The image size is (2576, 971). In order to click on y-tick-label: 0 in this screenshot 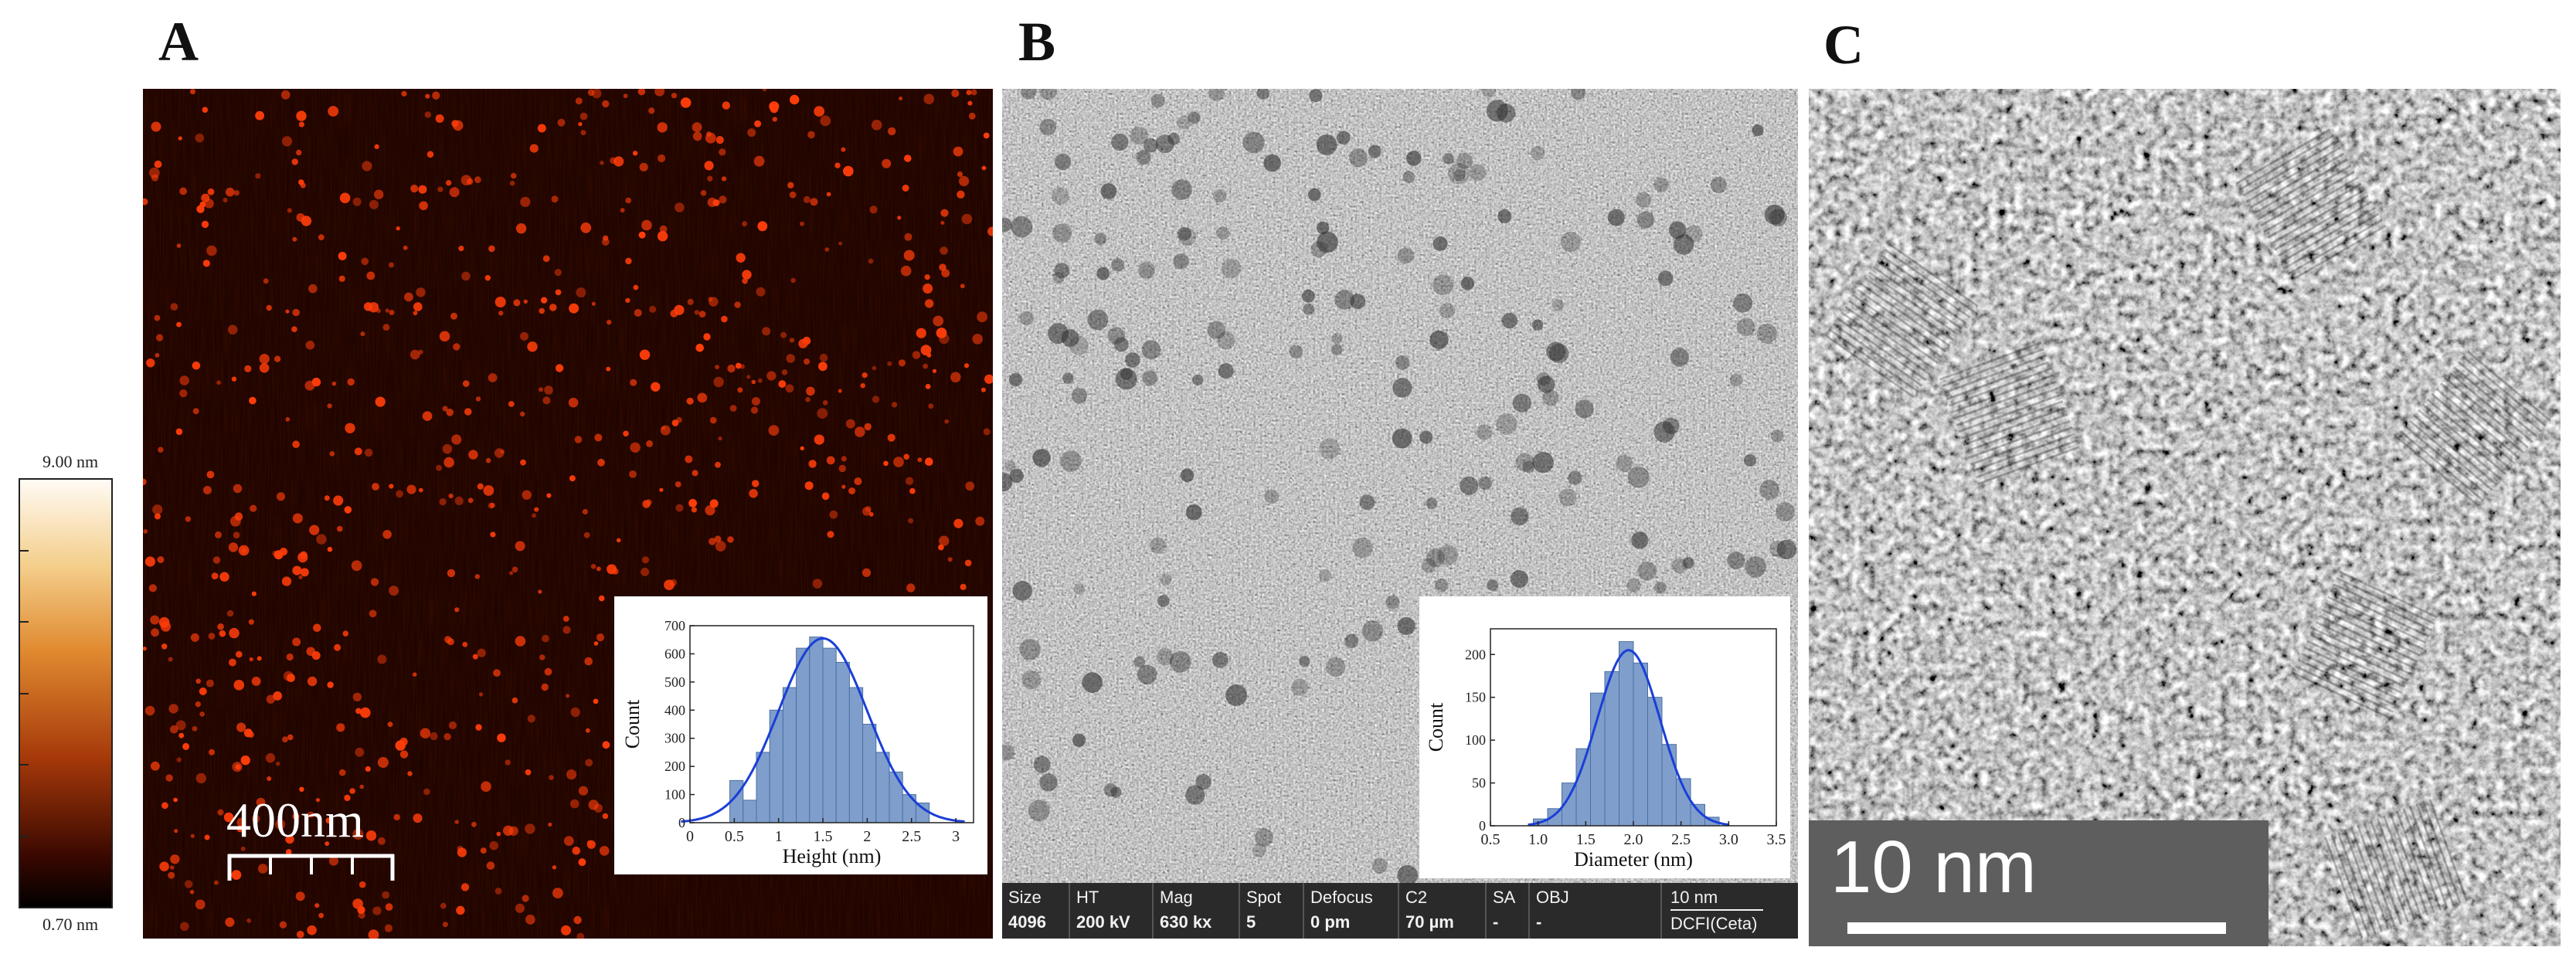, I will do `click(1482, 826)`.